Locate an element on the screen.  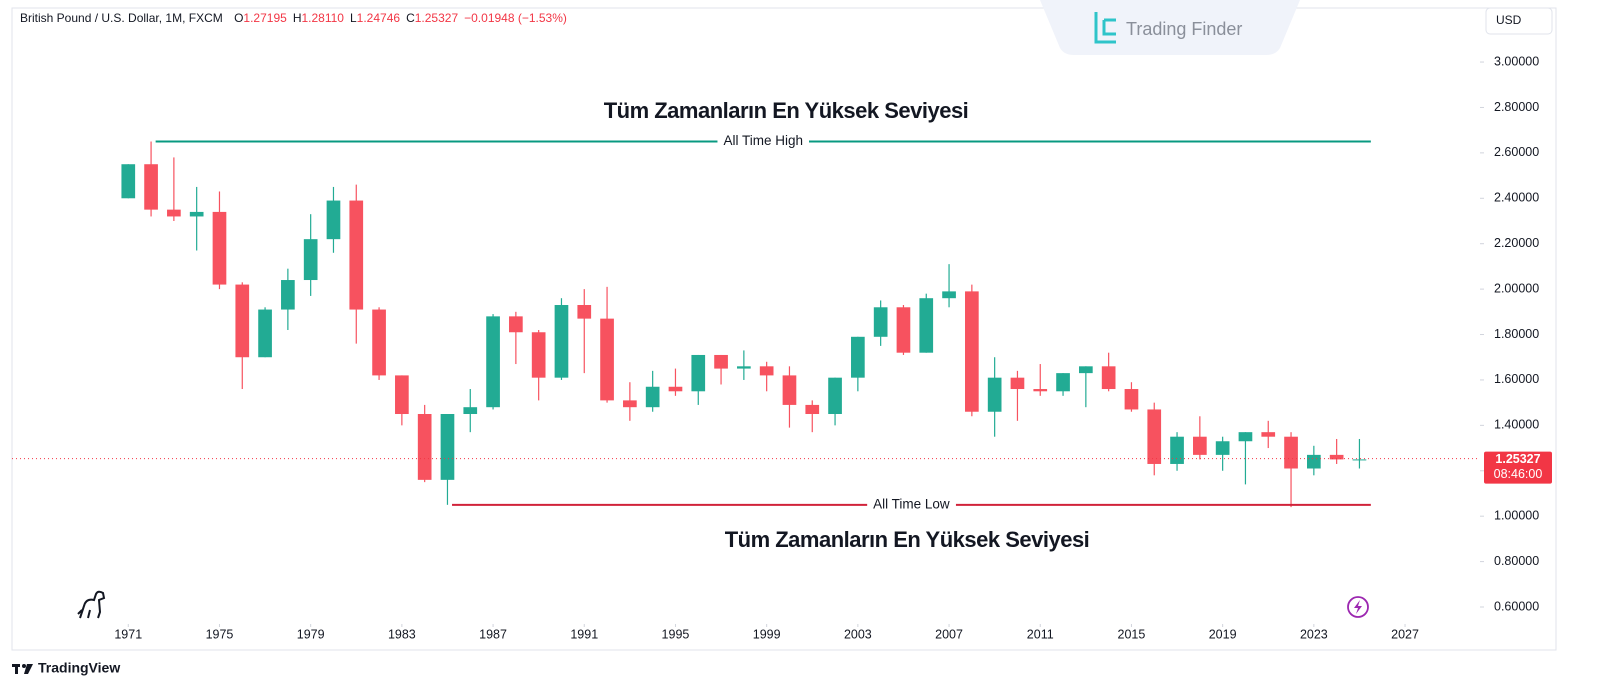
y-tick-label: 2.20000 is located at coordinates (1516, 243).